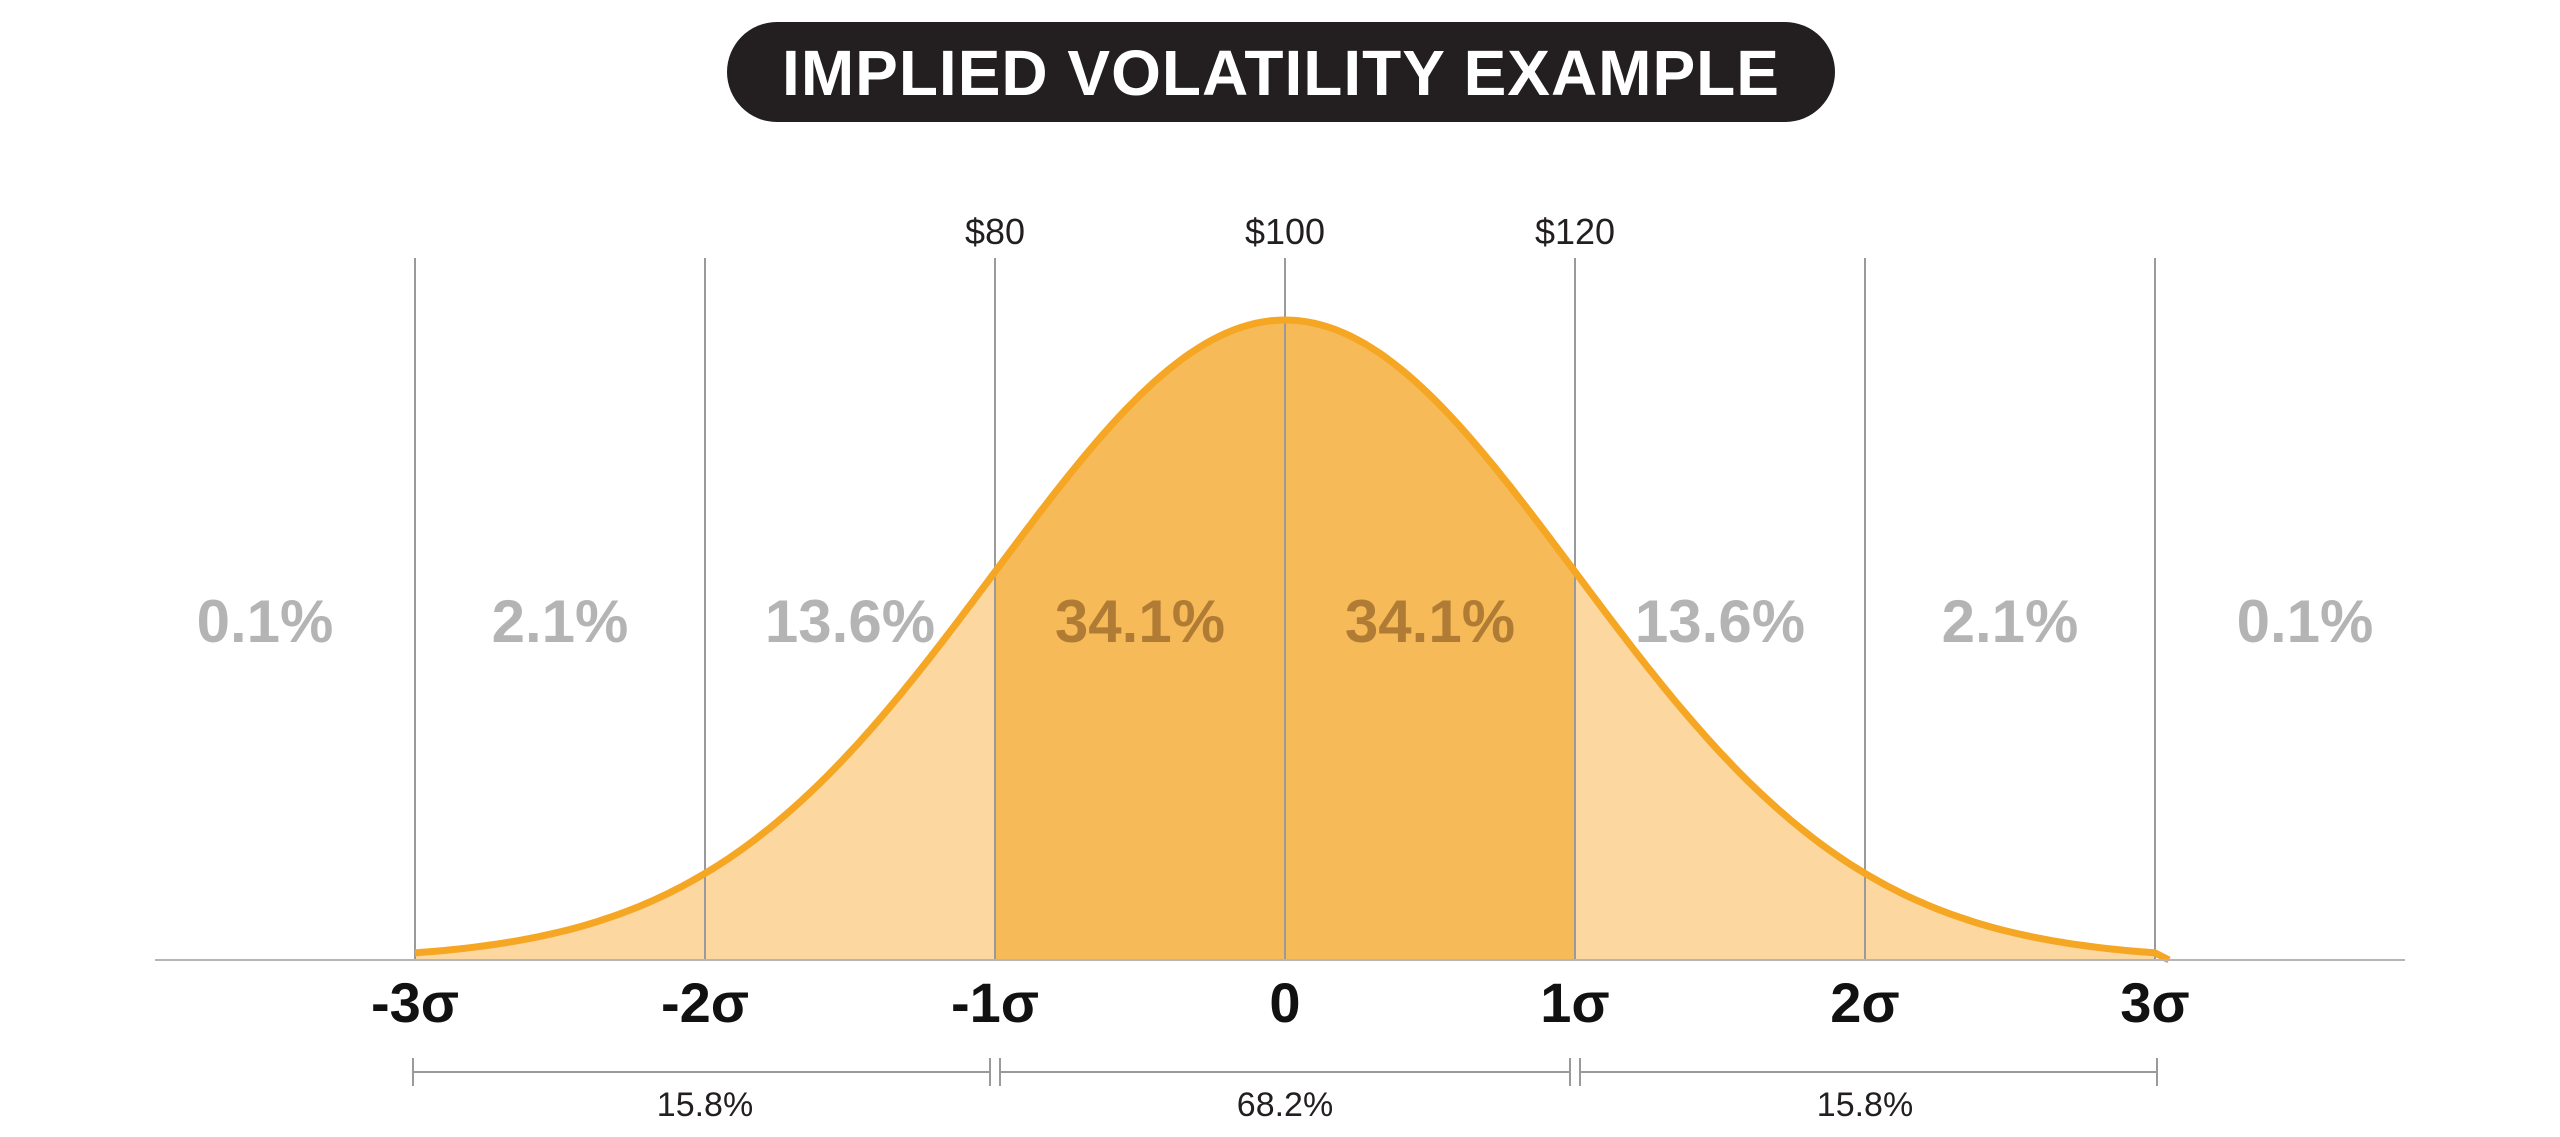 This screenshot has height=1137, width=2560. What do you see at coordinates (705, 1002) in the screenshot?
I see `sigma-tick-label: -2σ` at bounding box center [705, 1002].